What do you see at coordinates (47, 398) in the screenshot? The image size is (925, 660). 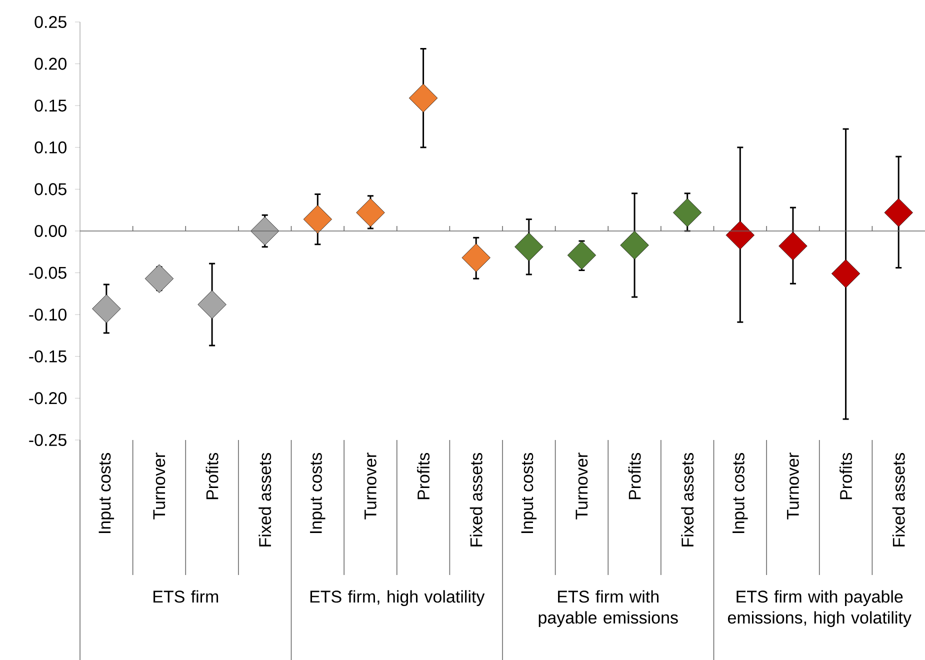 I see `y-tick-label: -0.20` at bounding box center [47, 398].